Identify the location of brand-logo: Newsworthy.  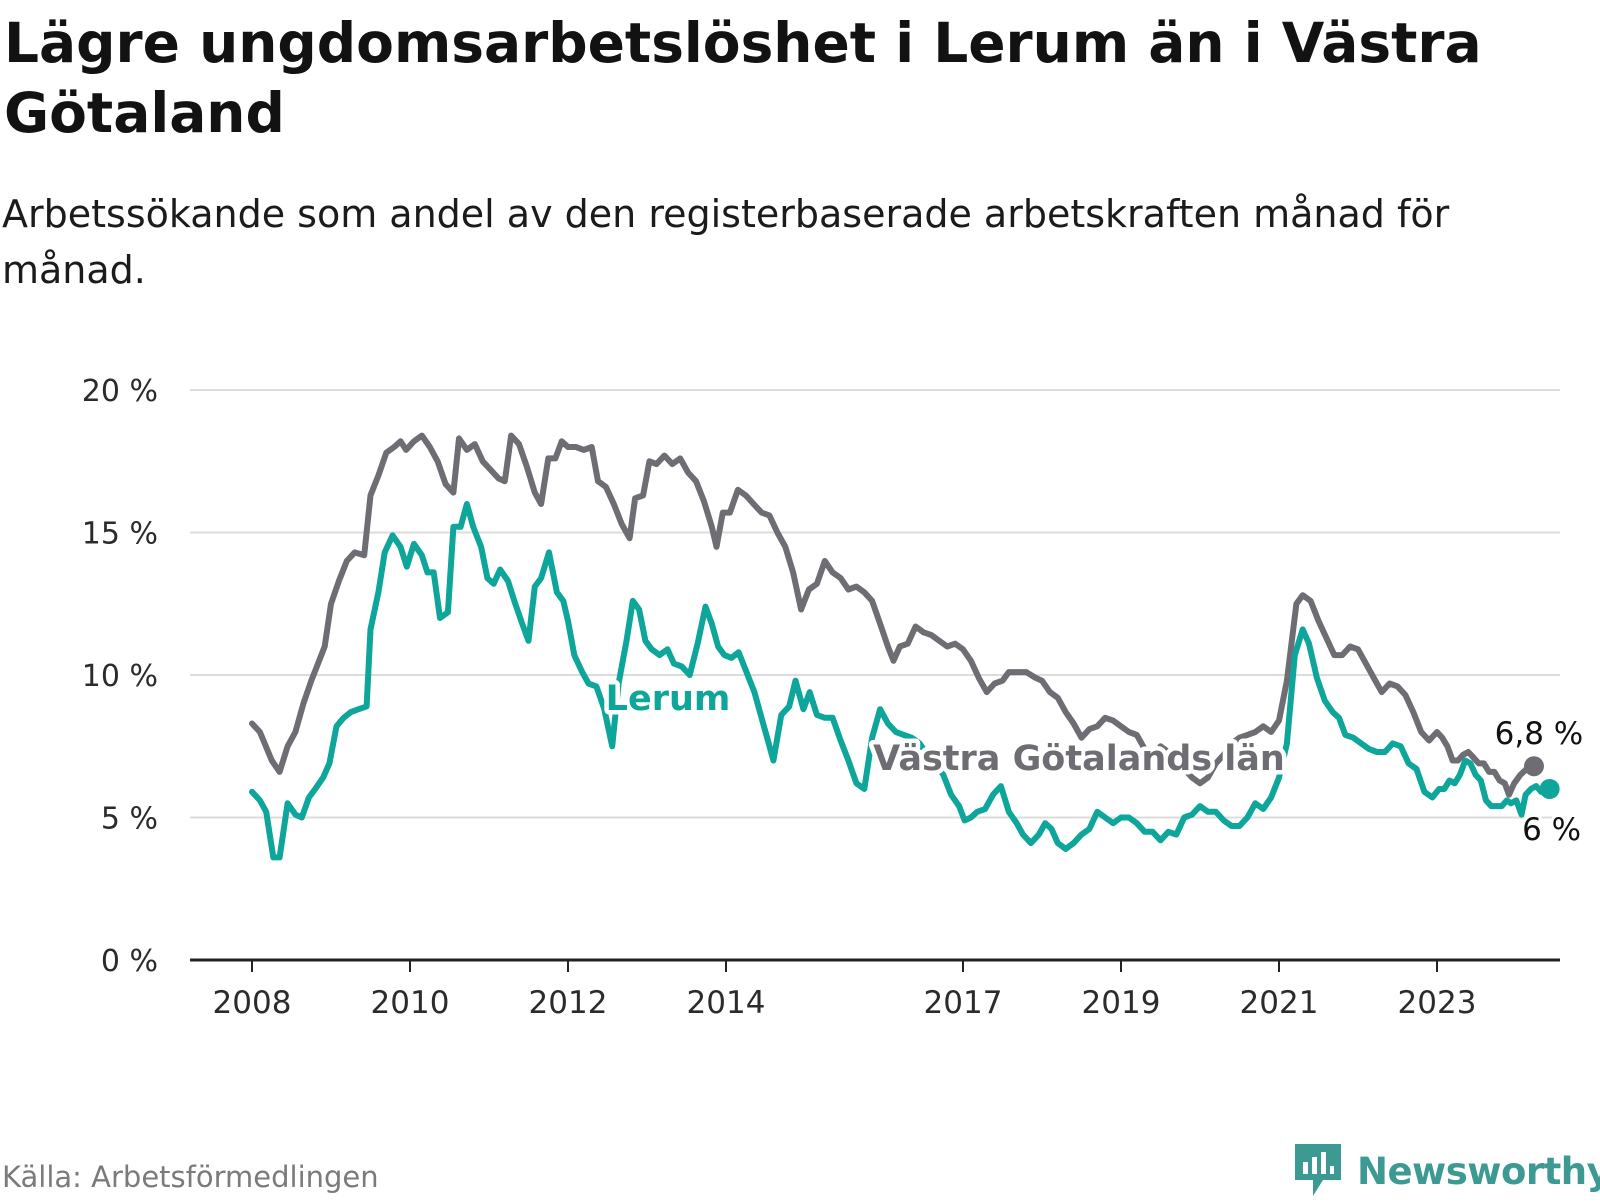
(1445, 1171).